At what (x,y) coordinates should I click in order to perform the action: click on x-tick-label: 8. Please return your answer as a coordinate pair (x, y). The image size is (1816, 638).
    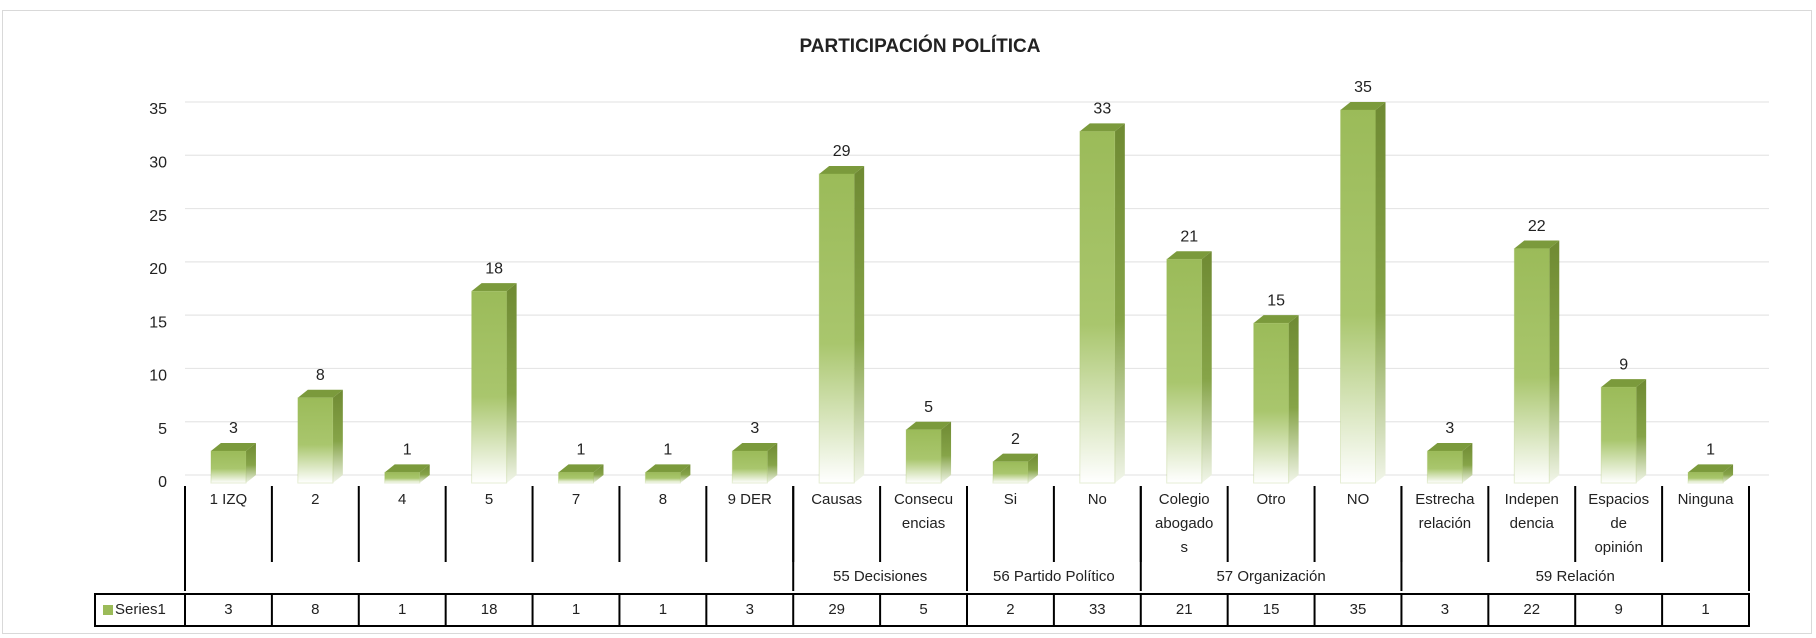
    Looking at the image, I should click on (663, 499).